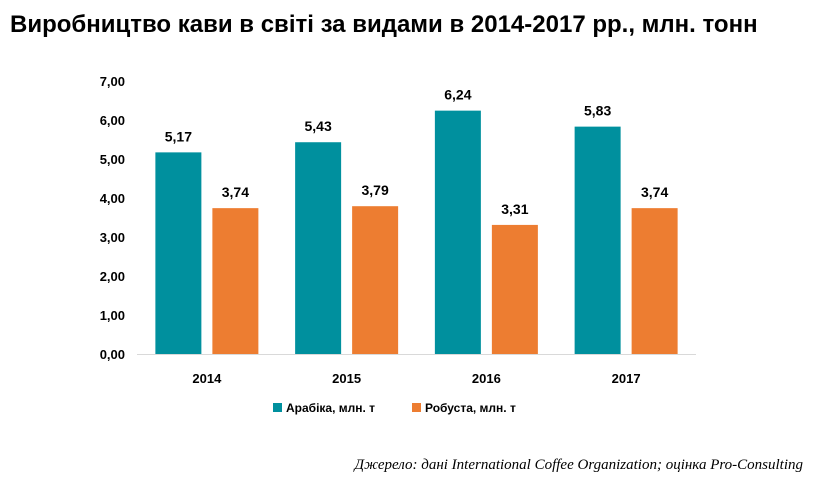  I want to click on y-tick-label: 6,00, so click(112, 120).